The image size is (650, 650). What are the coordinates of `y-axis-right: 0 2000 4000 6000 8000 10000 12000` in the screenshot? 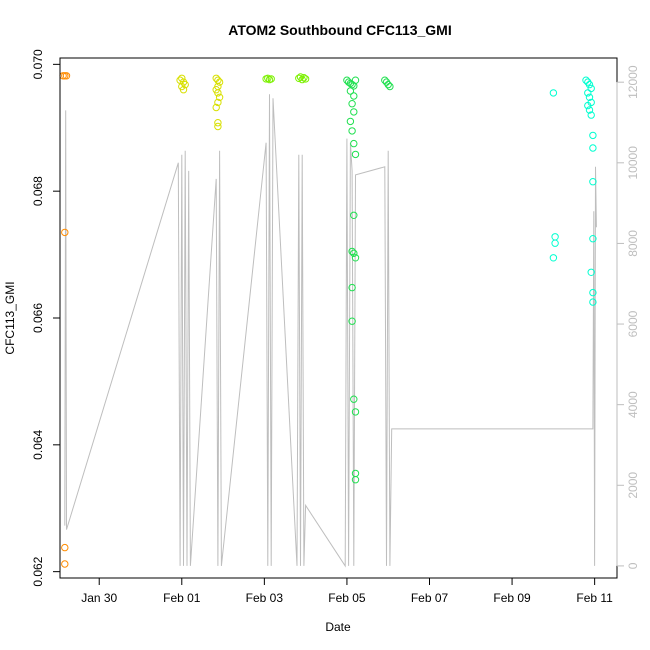 It's located at (628, 317).